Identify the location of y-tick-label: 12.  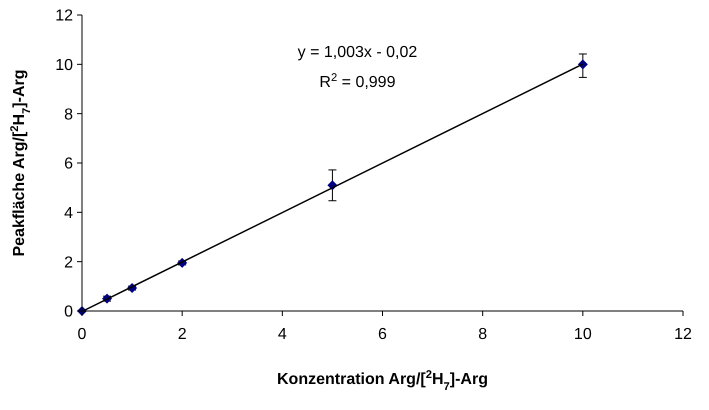
(64, 16).